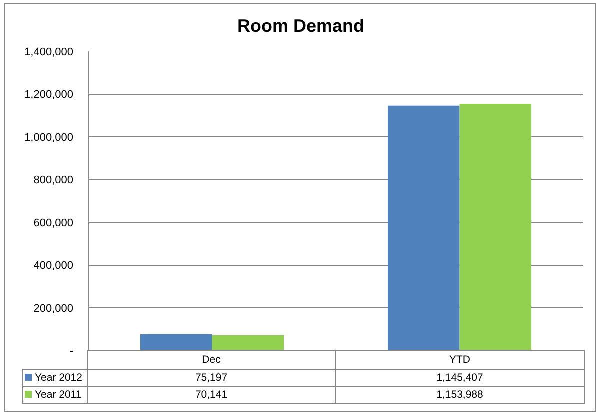 Image resolution: width=603 pixels, height=416 pixels. Describe the element at coordinates (212, 395) in the screenshot. I see `data-label: 70,141` at that location.